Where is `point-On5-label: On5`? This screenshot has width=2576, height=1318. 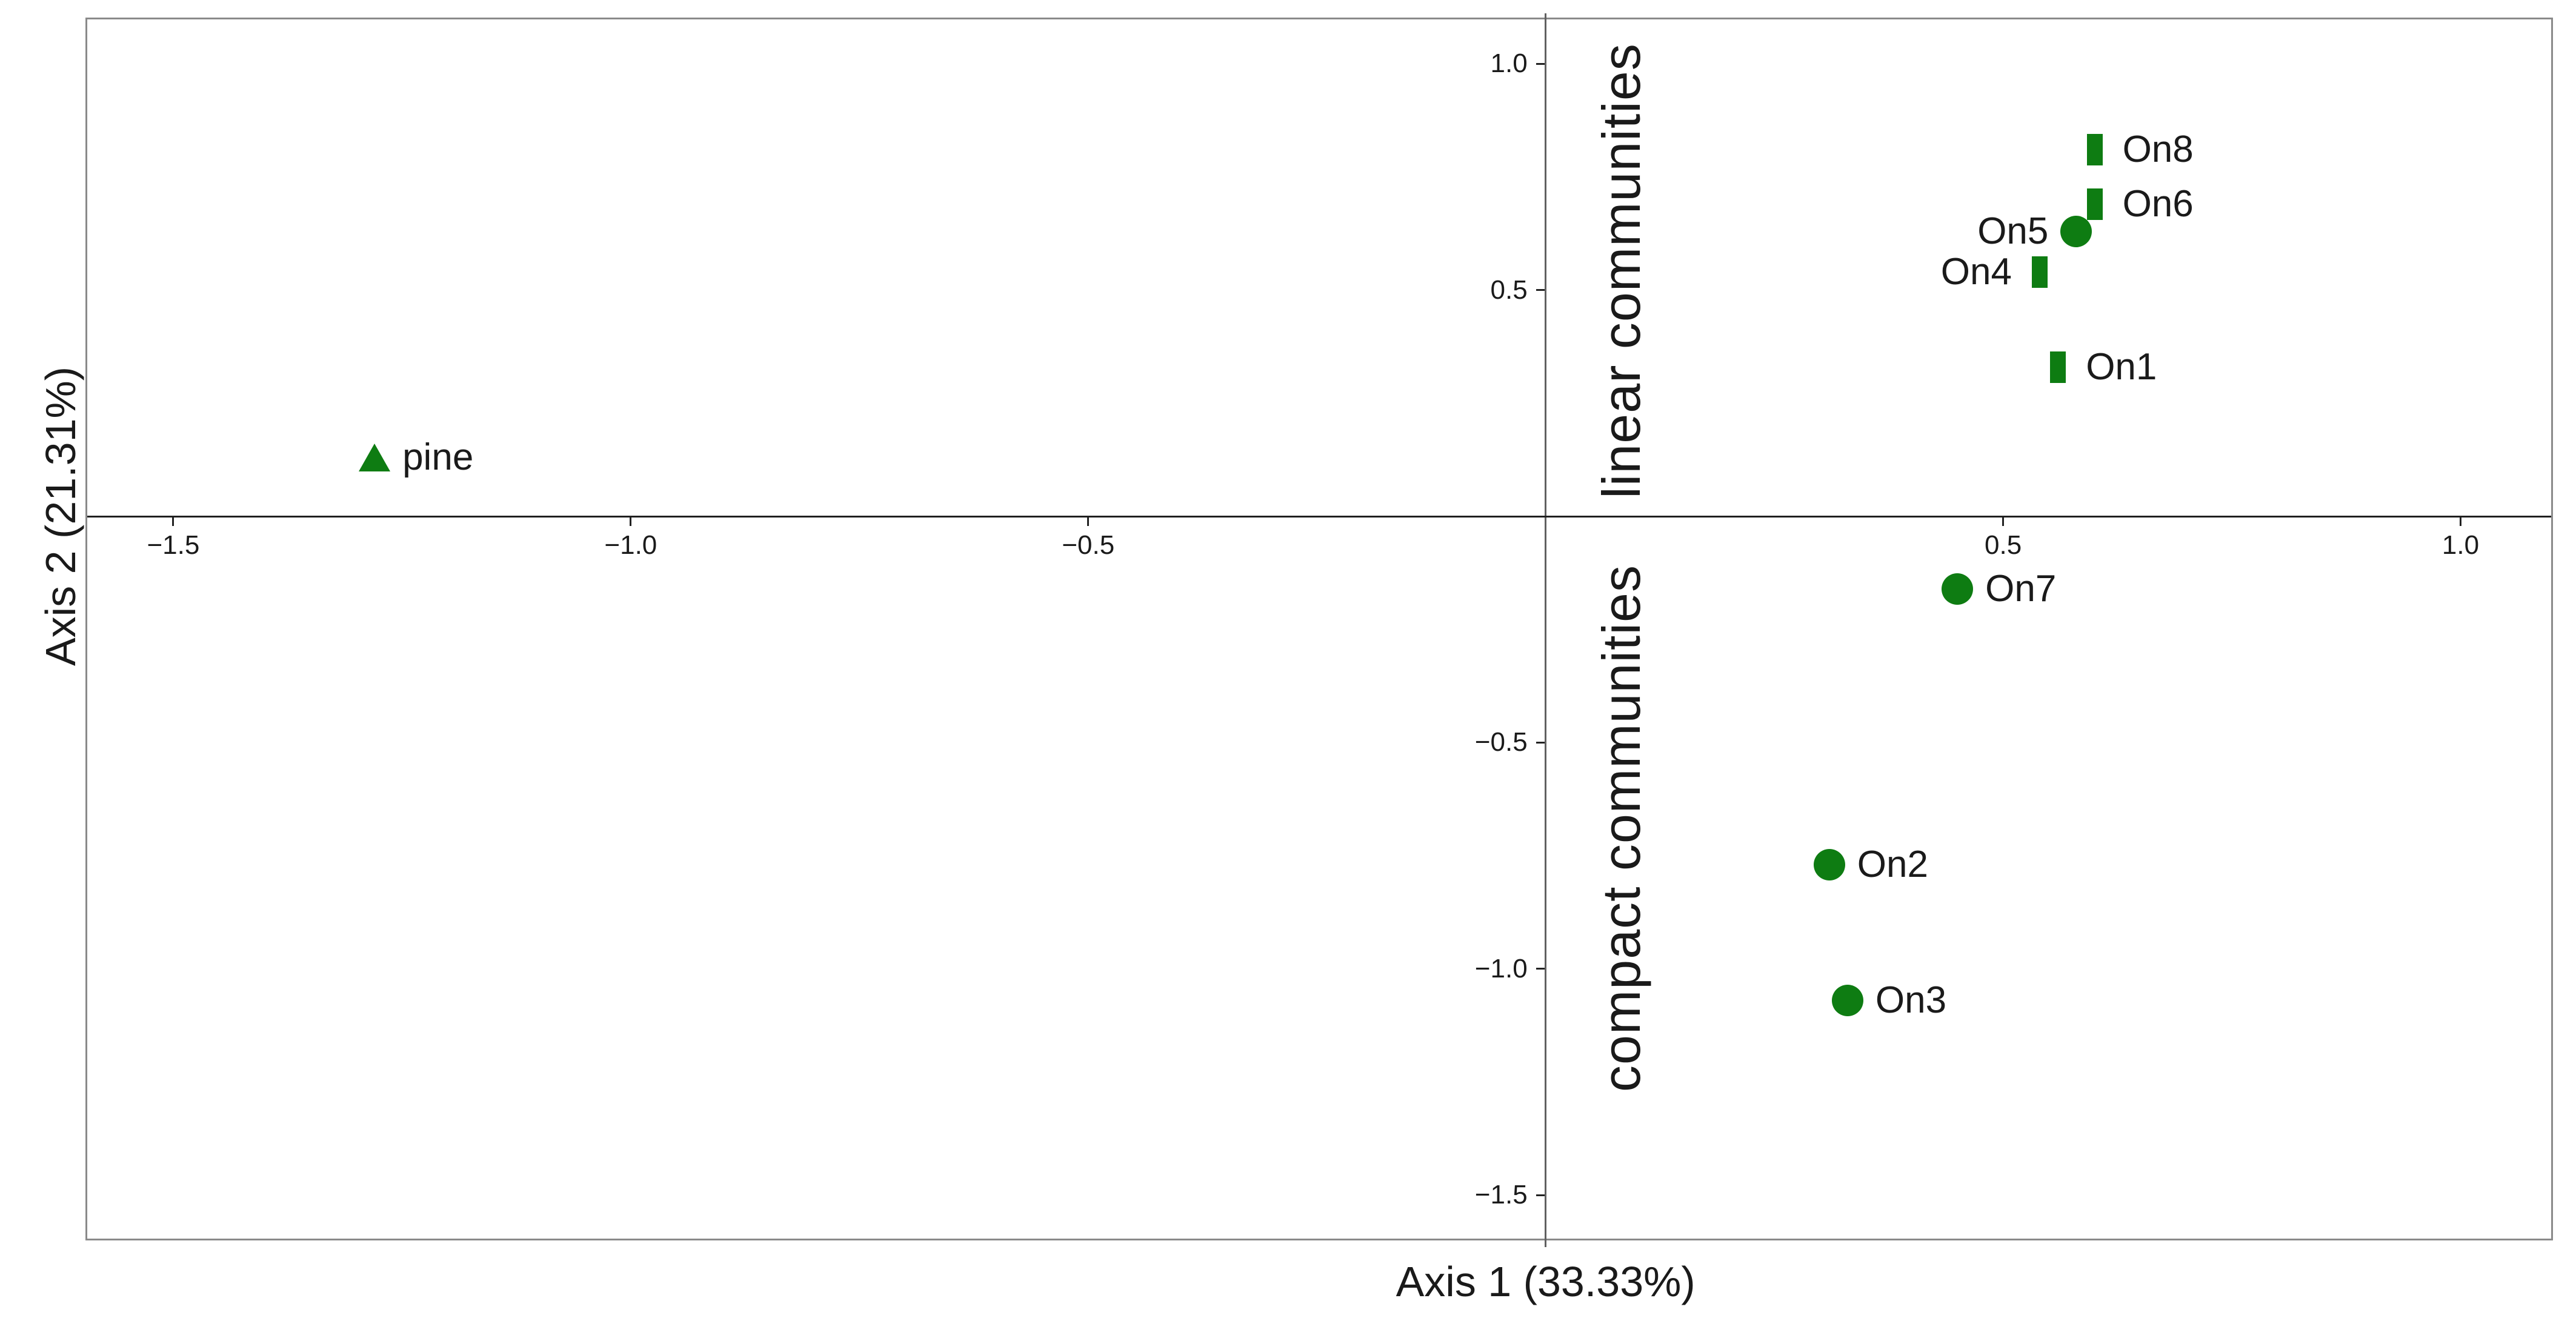
point-On5-label: On5 is located at coordinates (2013, 231).